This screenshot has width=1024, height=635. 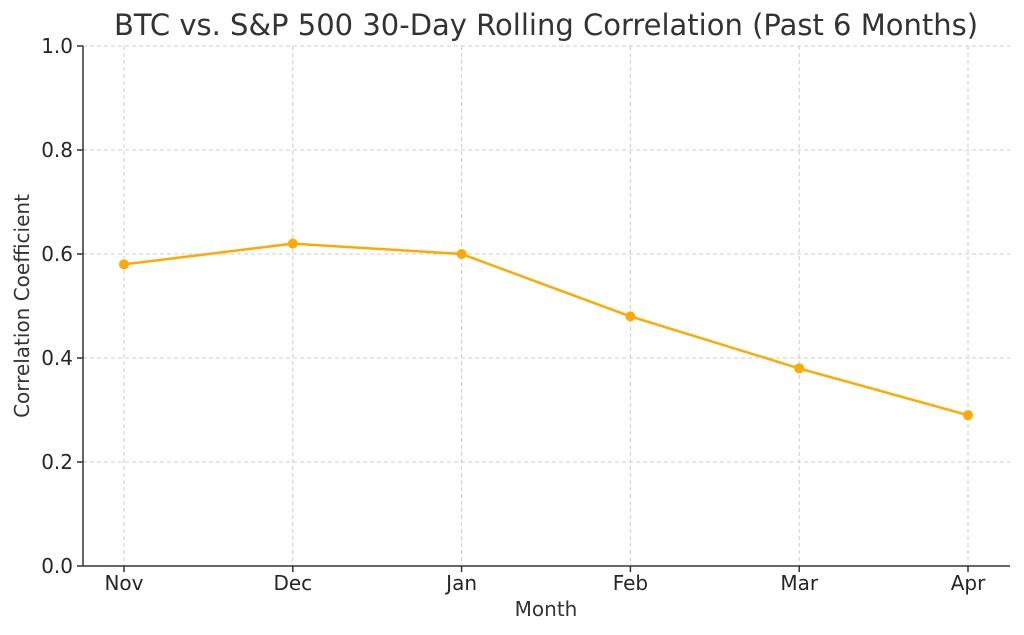 I want to click on y-tick-label: 0.6, so click(x=57, y=254).